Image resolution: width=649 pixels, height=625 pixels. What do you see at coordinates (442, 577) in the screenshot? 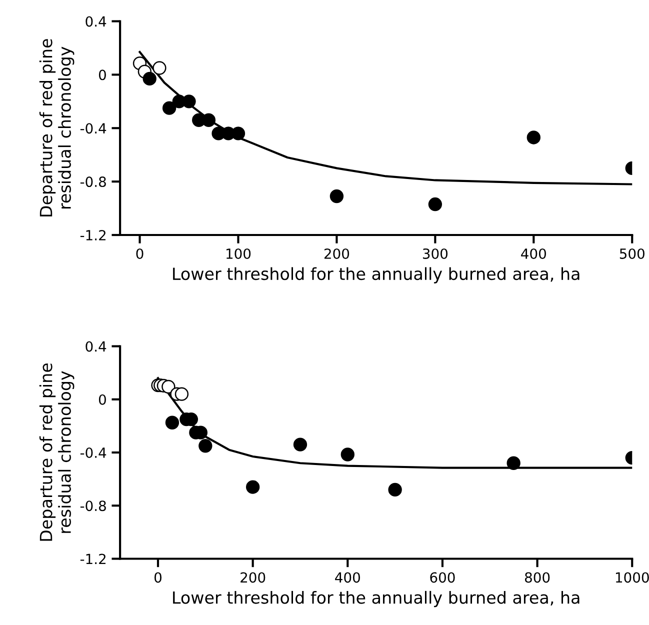
I see `x-tick-label: 600` at bounding box center [442, 577].